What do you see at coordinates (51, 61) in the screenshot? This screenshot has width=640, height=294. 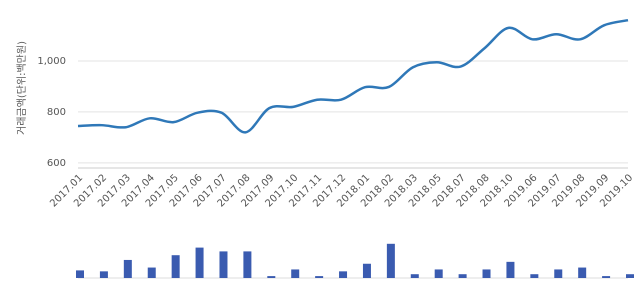 I see `y-tick-label: 1,000` at bounding box center [51, 61].